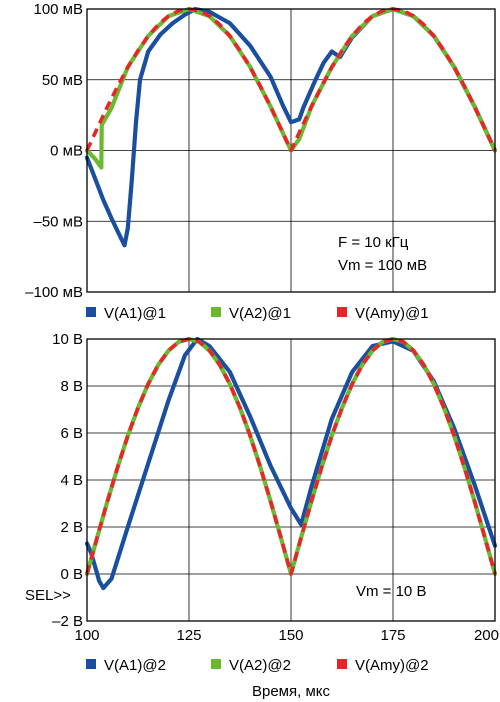 The width and height of the screenshot is (500, 702). I want to click on bottom-x-tick-label-1: 125, so click(188, 635).